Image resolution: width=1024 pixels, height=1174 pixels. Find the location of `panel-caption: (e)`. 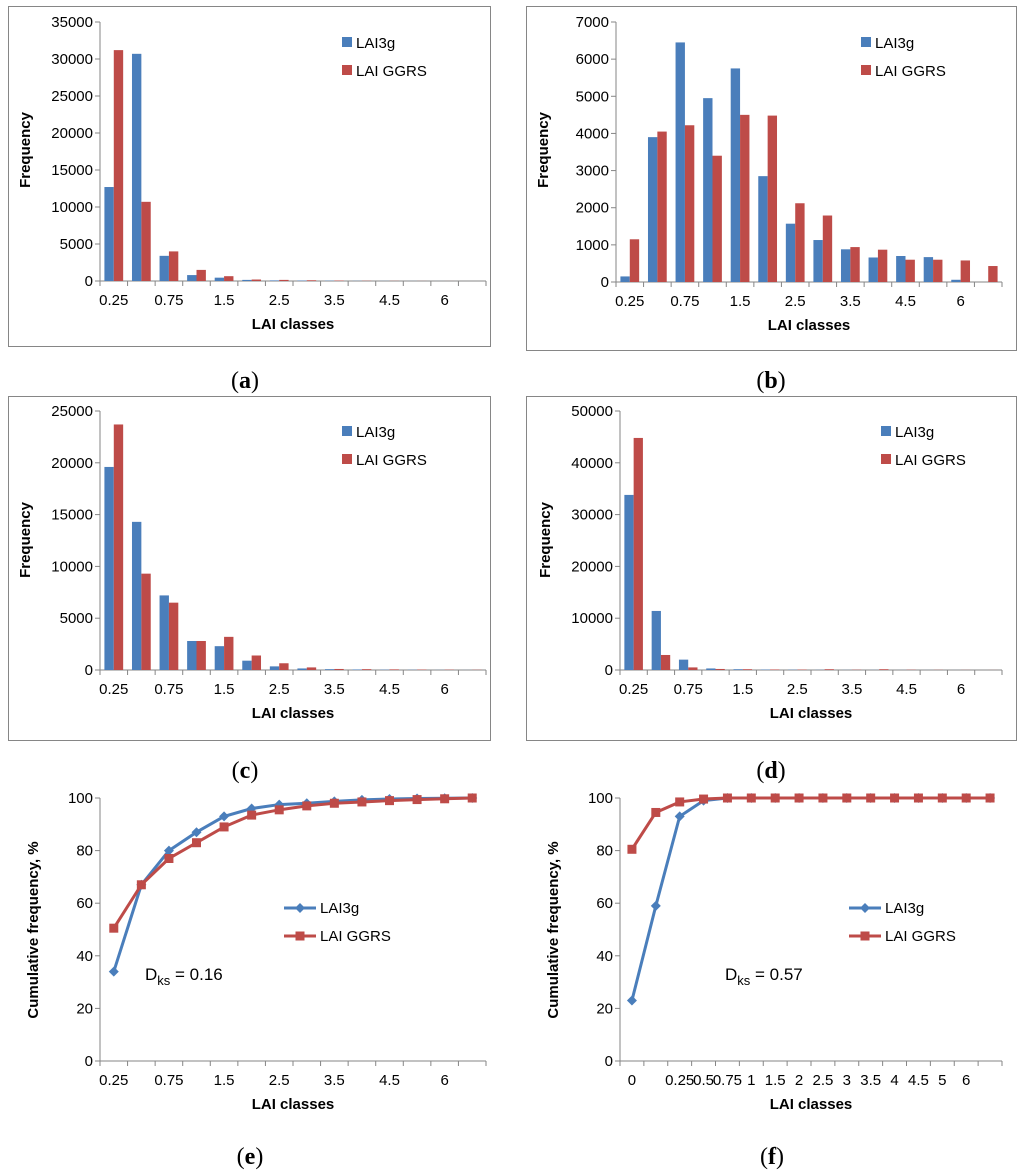

panel-caption: (e) is located at coordinates (250, 1157).